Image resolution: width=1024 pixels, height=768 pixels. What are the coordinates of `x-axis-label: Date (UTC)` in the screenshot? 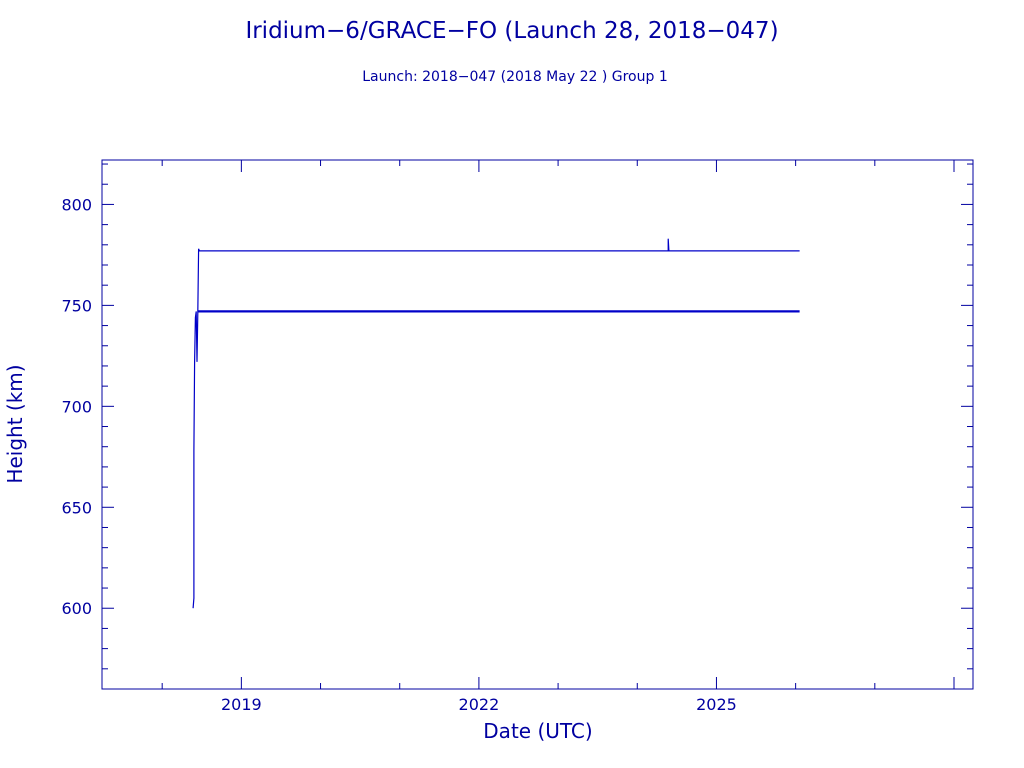 It's located at (537, 731).